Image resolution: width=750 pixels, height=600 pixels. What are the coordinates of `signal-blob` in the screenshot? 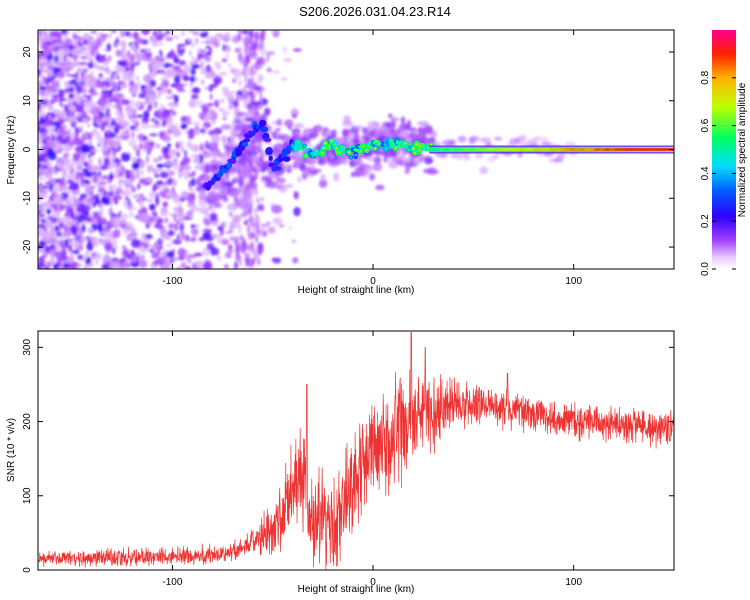 It's located at (229, 165).